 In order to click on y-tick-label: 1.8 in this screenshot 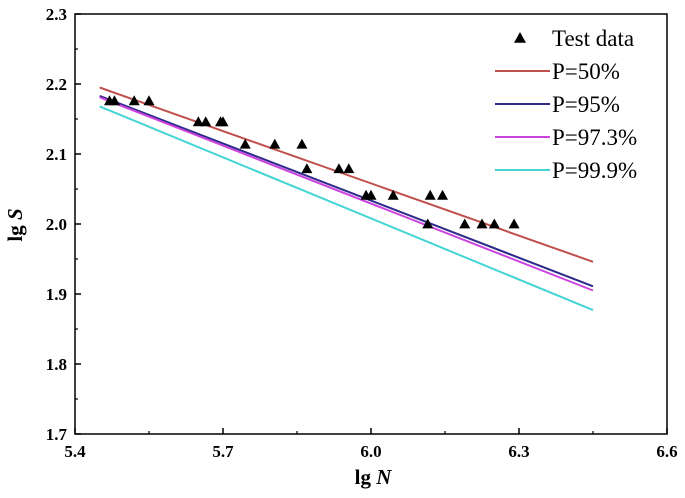, I will do `click(56, 364)`.